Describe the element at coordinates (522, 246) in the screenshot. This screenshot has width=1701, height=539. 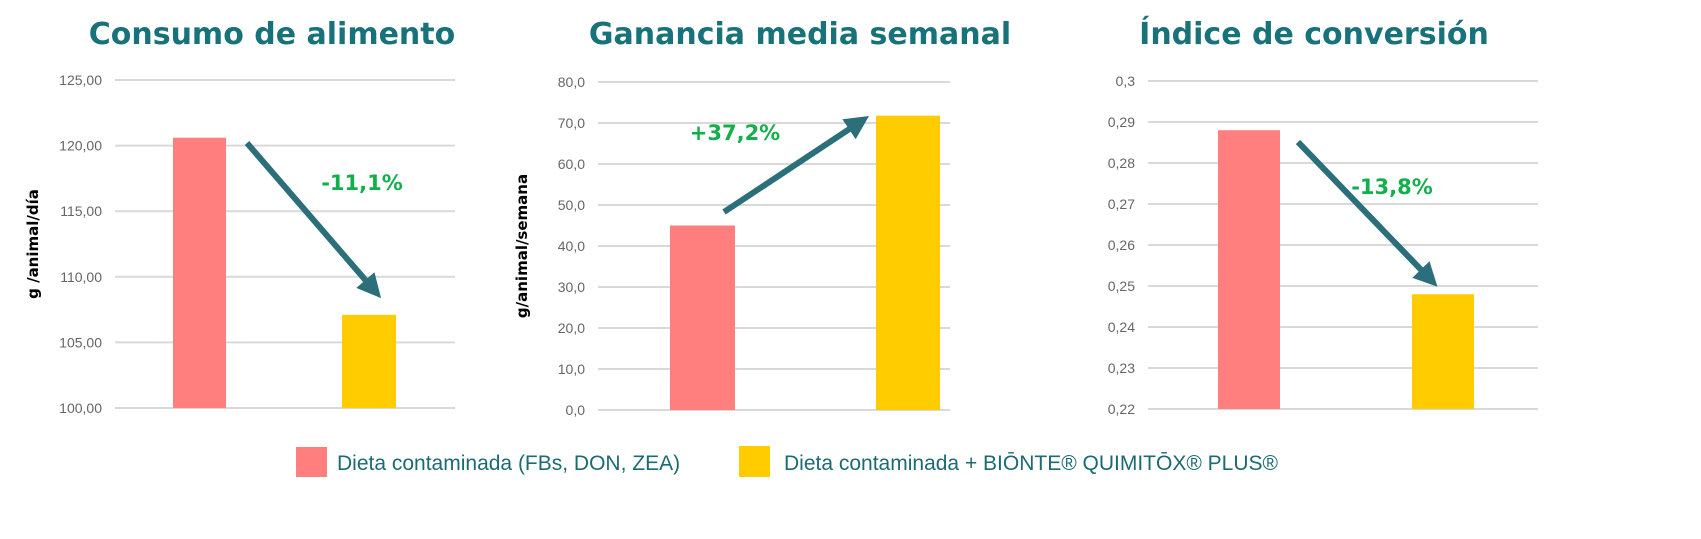
I see `y-axis-label: g/animal/semana` at that location.